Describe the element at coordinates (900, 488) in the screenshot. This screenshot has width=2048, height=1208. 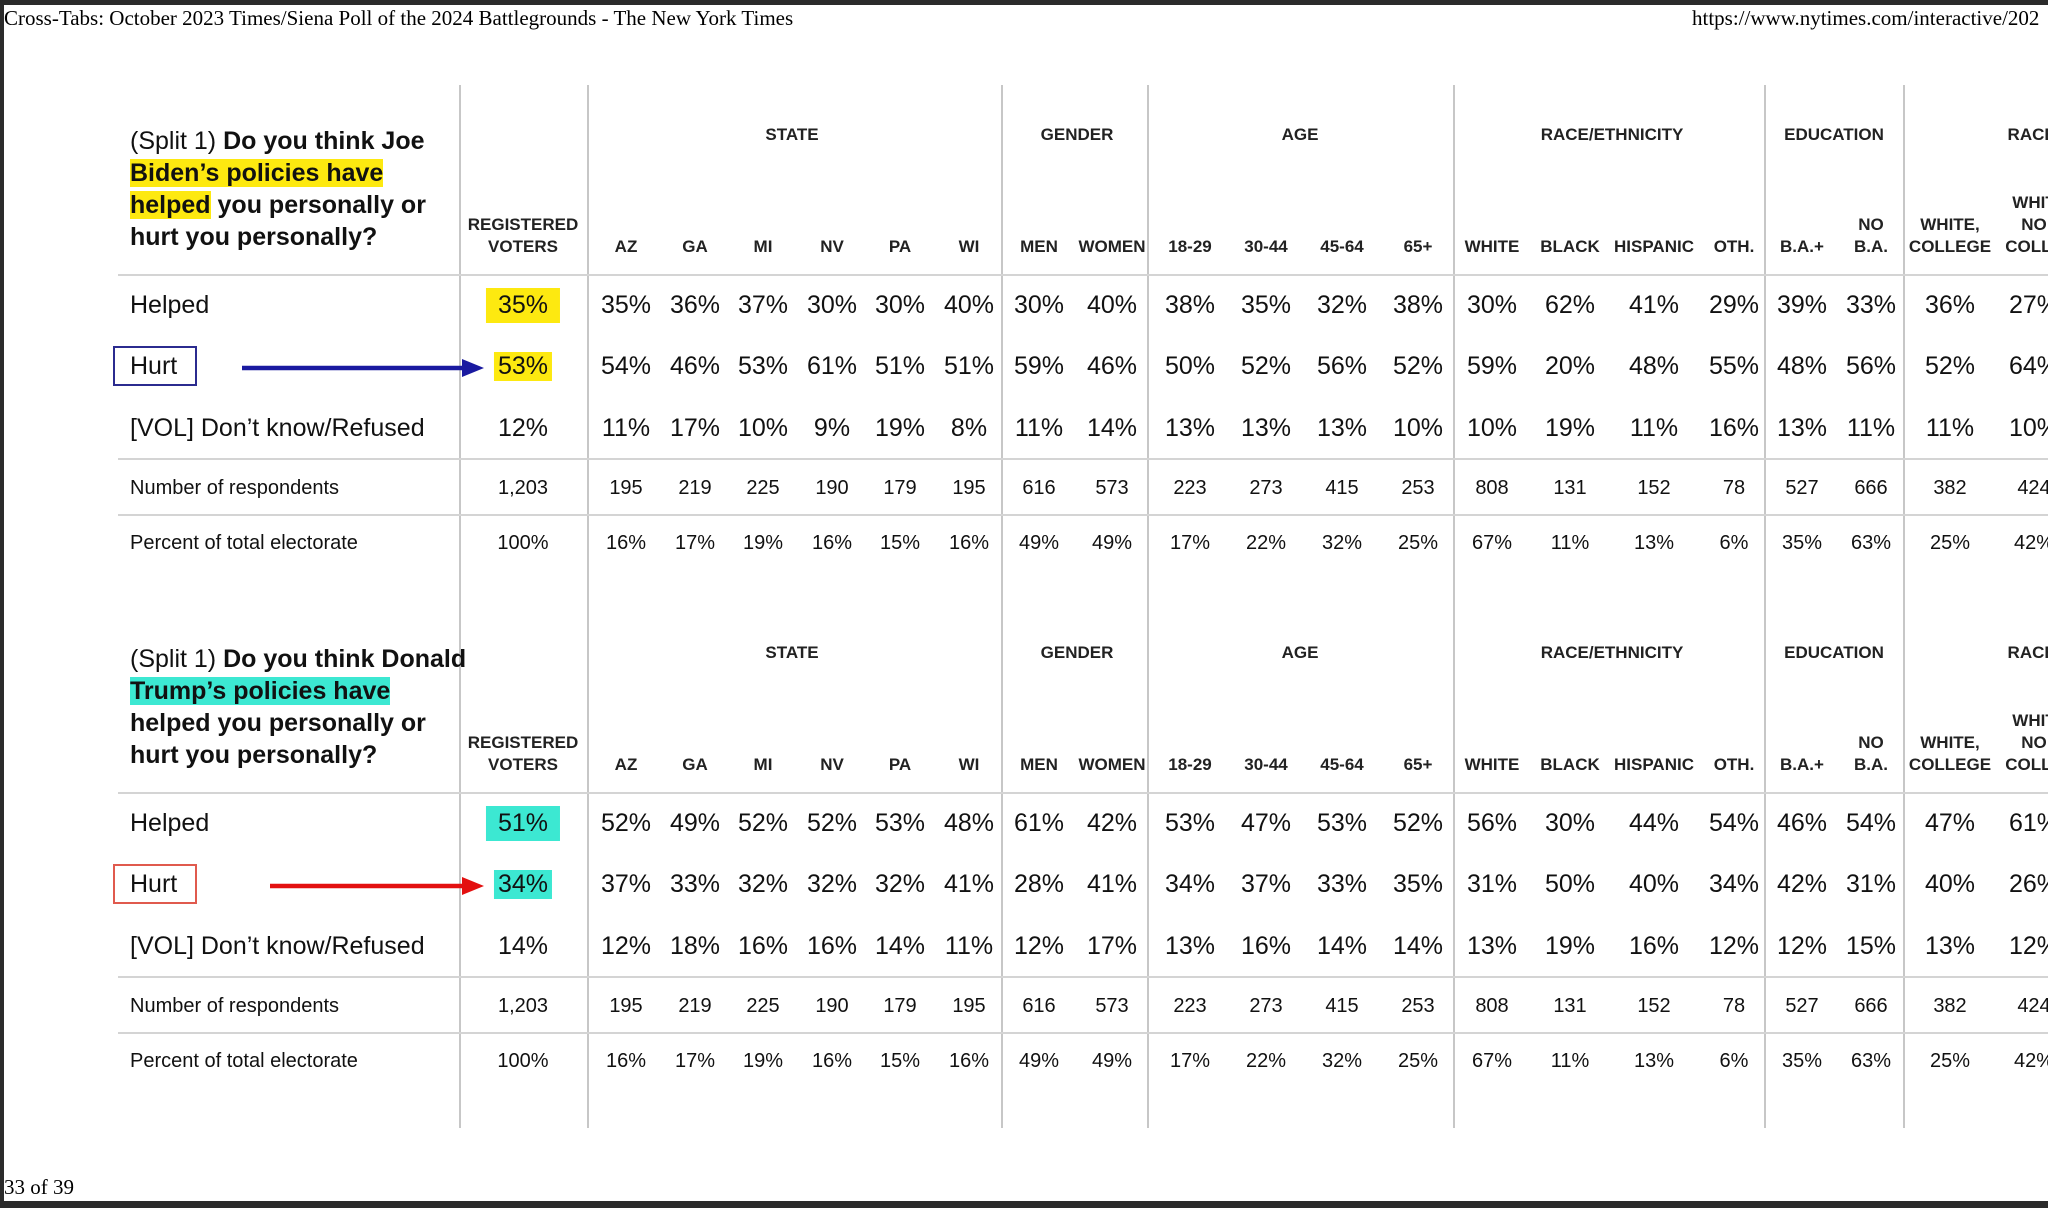
I see `table-cell: 179` at that location.